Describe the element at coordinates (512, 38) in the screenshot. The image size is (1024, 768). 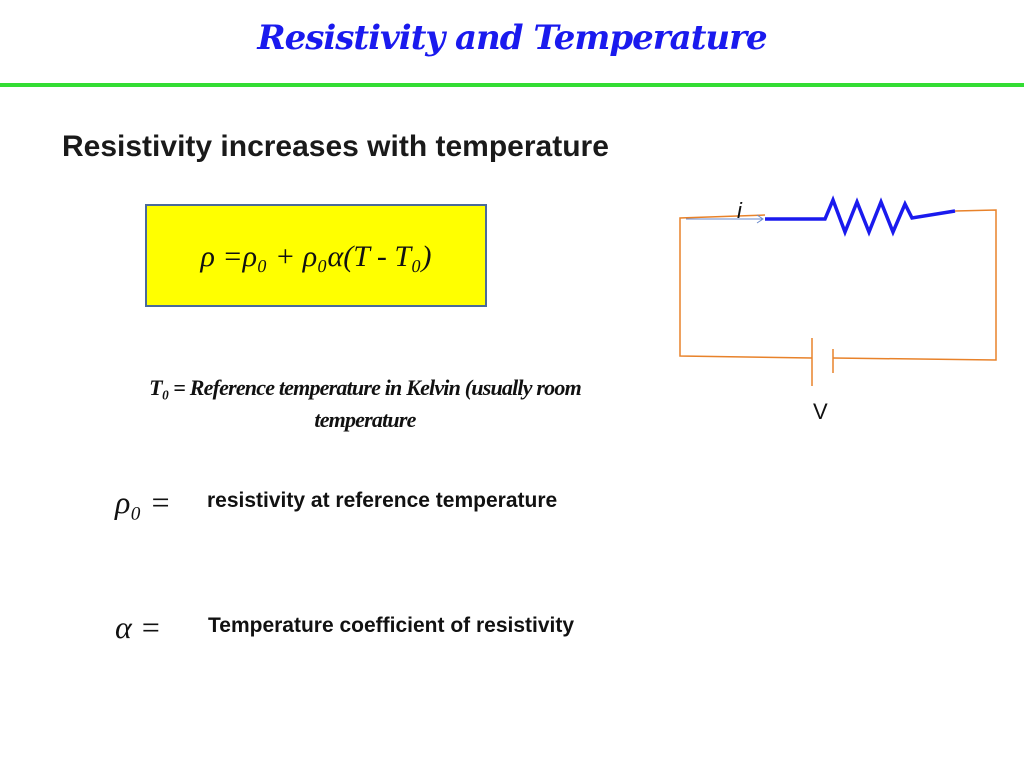
I see `title: Resistivity and Temperature` at that location.